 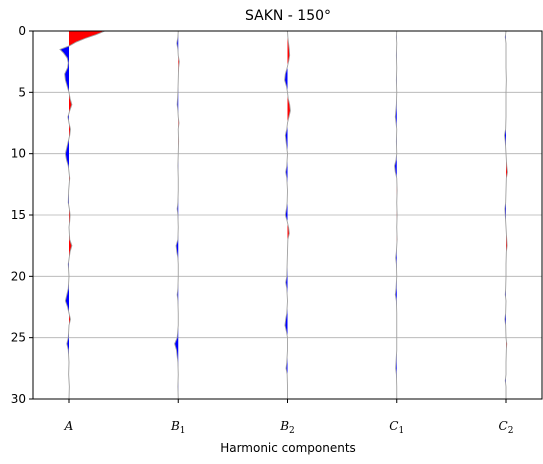 I want to click on chart-title: SAKN - 150°, so click(x=288, y=16).